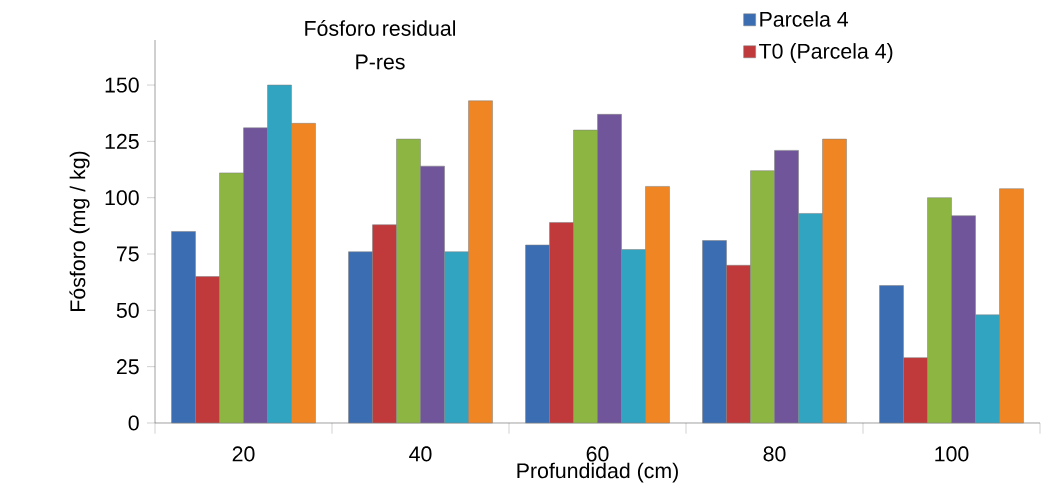 This screenshot has height=502, width=1048. I want to click on legend-label: Parcela 4, so click(804, 19).